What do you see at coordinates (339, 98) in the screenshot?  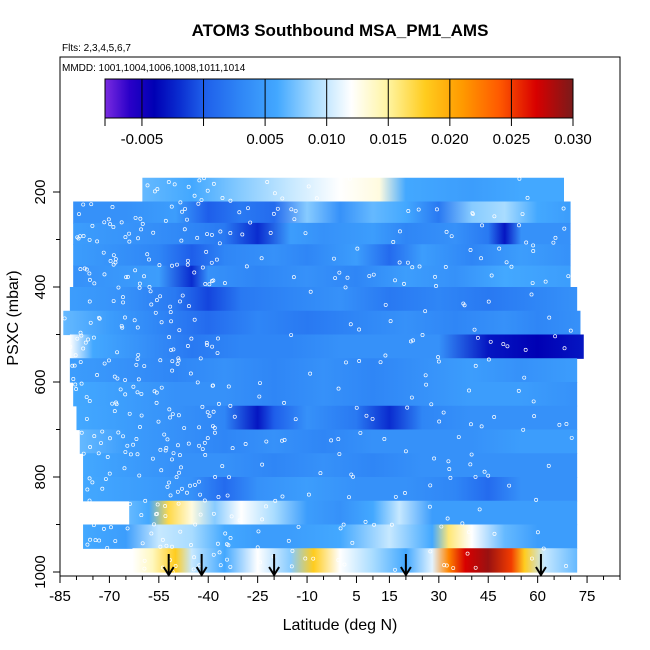 I see `colorbar-gradient` at bounding box center [339, 98].